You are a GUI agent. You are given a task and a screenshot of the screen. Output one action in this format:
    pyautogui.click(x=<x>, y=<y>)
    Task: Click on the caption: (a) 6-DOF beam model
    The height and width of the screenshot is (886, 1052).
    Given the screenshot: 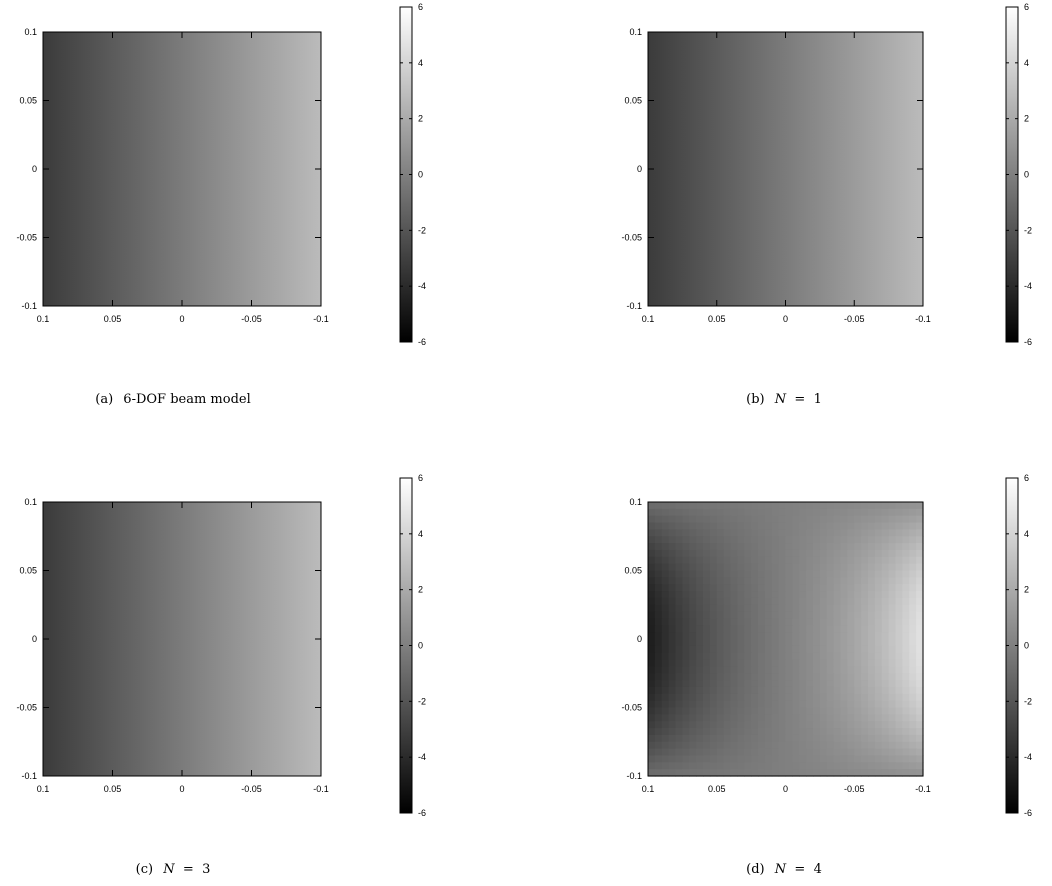 What is the action you would take?
    pyautogui.click(x=173, y=399)
    